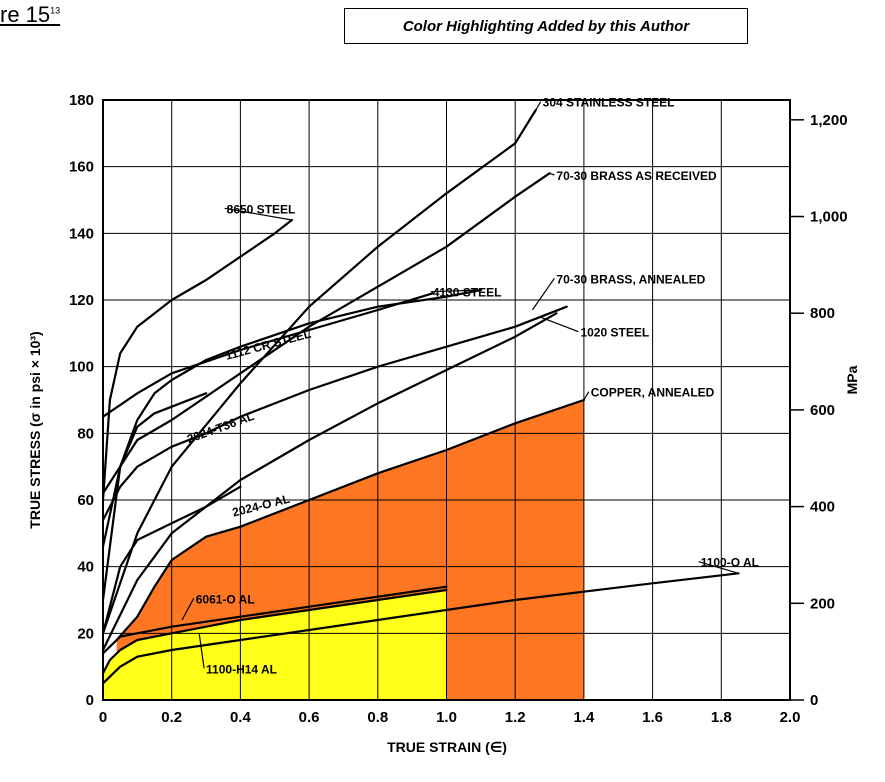 This screenshot has width=885, height=782. I want to click on region-1100-h14-al, so click(275, 645).